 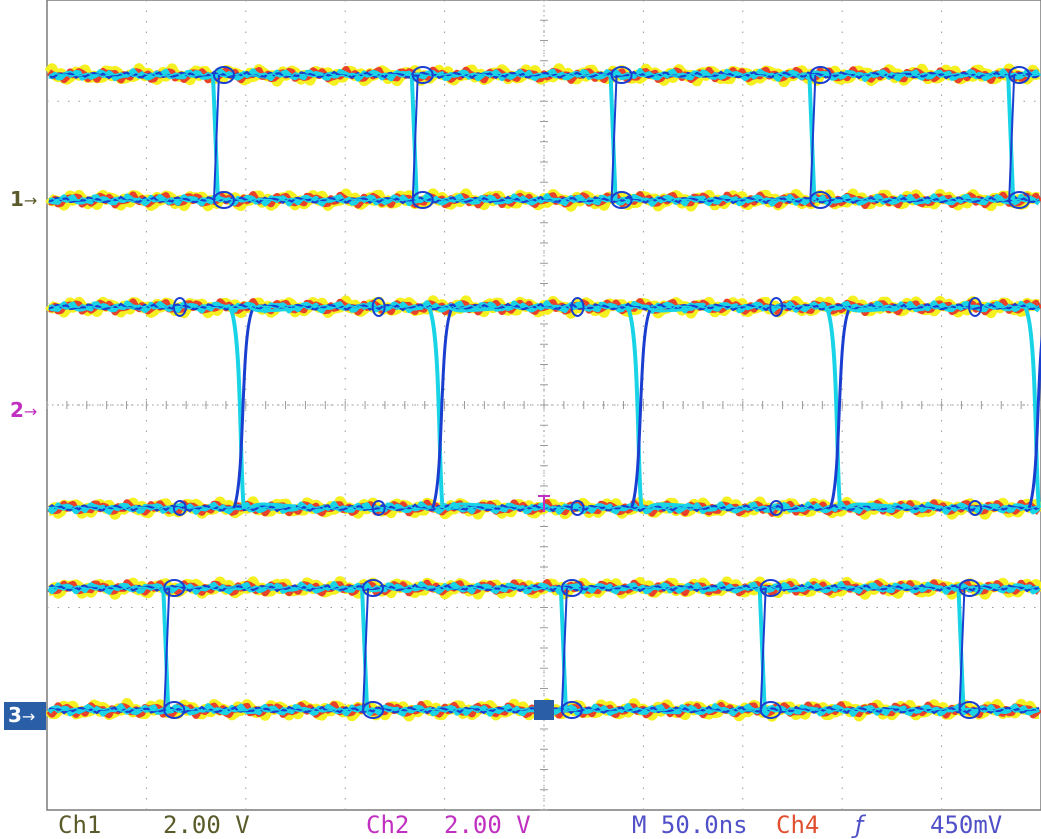 What do you see at coordinates (544, 307) in the screenshot?
I see `ch2-high-level` at bounding box center [544, 307].